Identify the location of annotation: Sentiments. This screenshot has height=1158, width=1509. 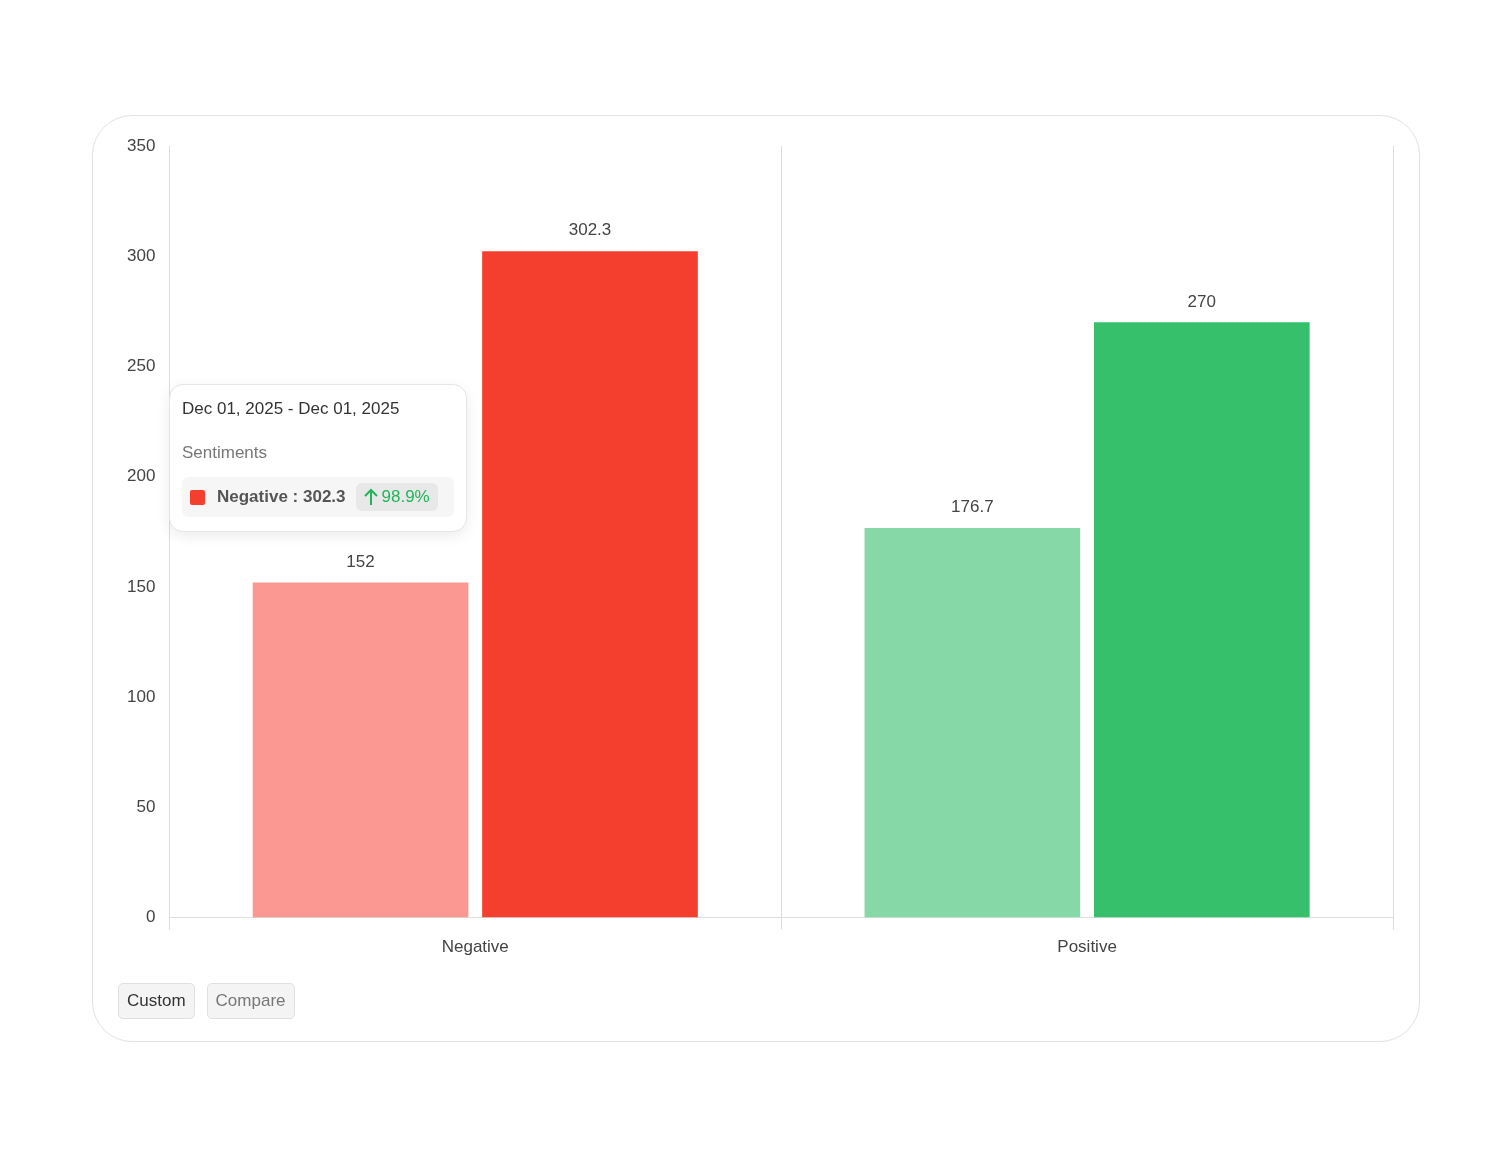
(225, 453).